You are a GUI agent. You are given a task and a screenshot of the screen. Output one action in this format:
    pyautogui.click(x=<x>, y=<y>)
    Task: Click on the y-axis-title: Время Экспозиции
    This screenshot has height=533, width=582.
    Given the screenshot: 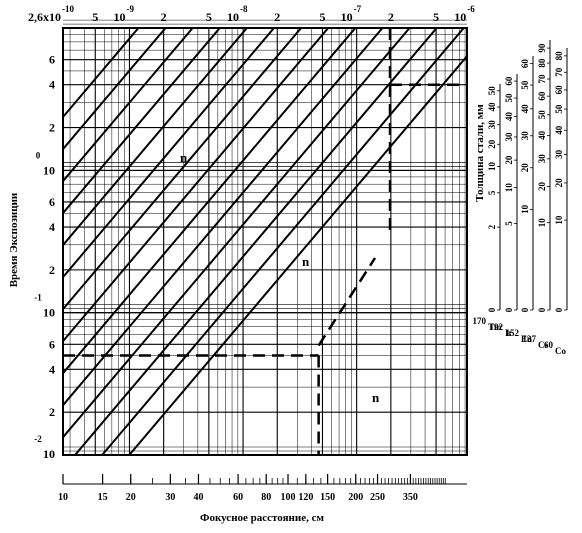 What is the action you would take?
    pyautogui.click(x=14, y=239)
    